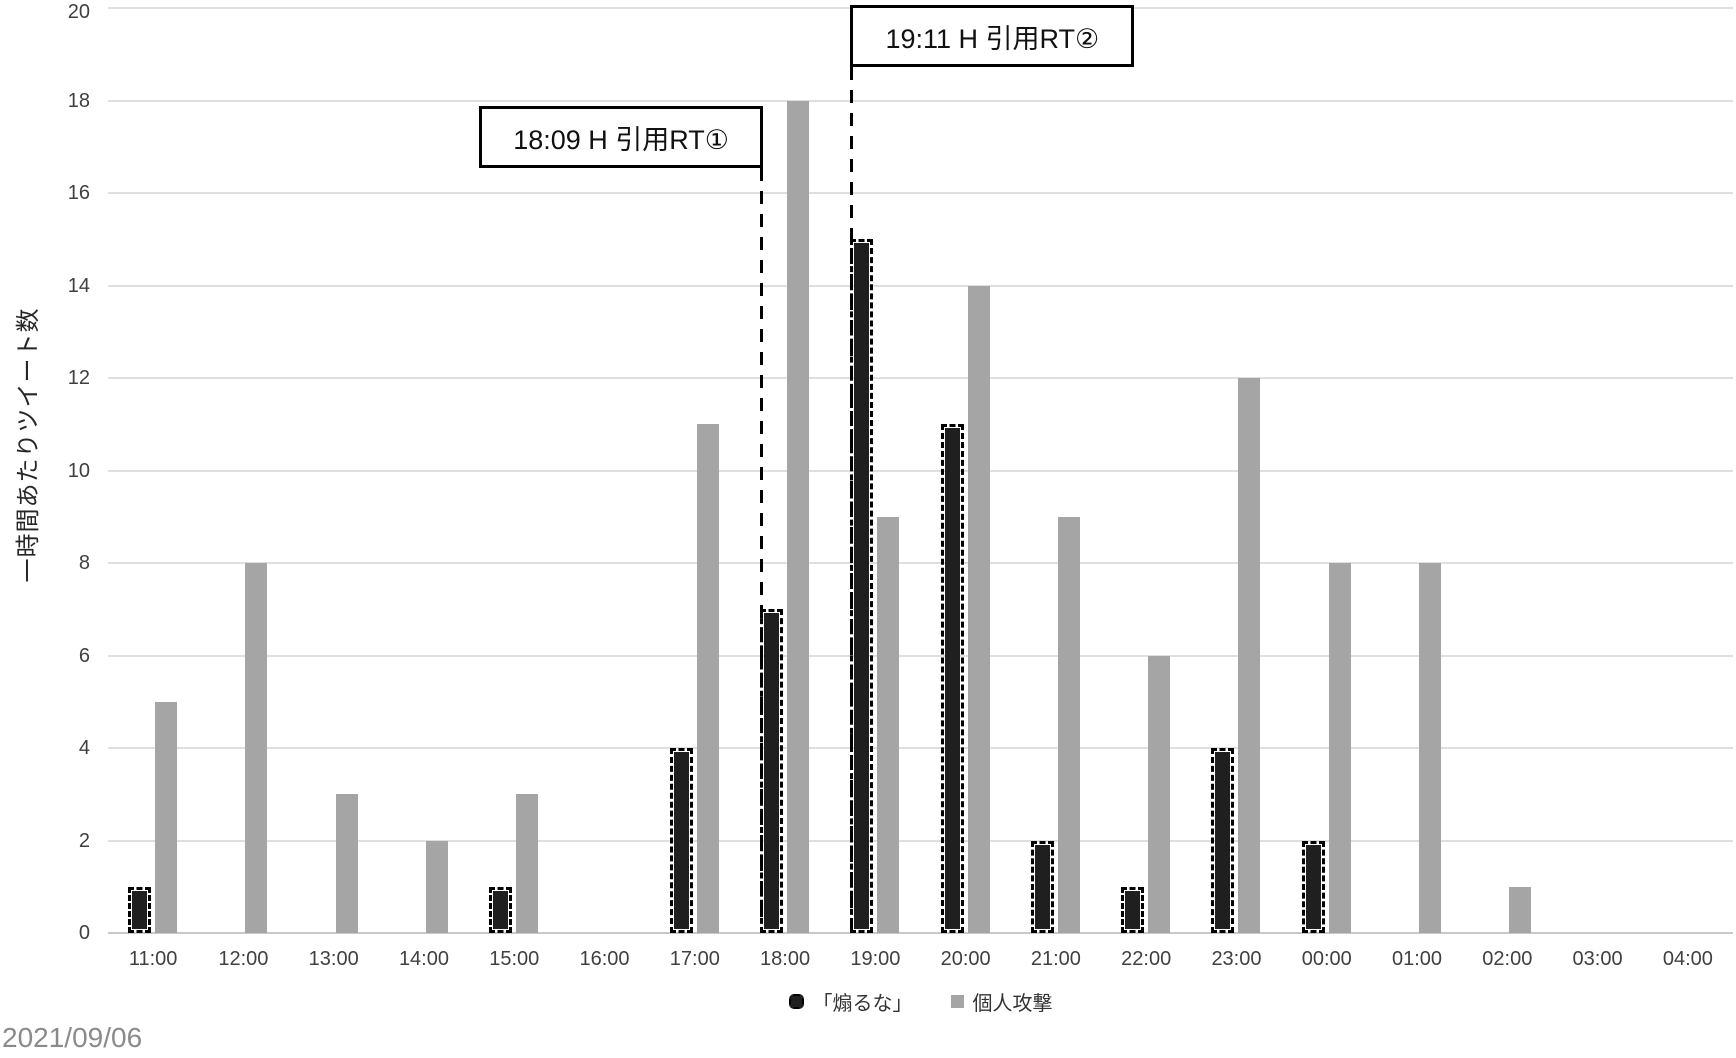 This screenshot has width=1736, height=1058. Describe the element at coordinates (681, 840) in the screenshot. I see `bar-series1-17:00` at that location.